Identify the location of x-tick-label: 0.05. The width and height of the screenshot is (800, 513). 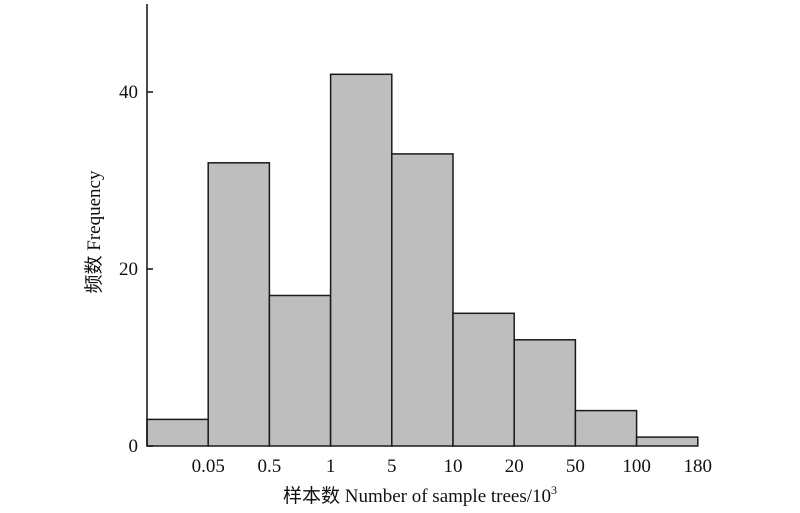
(208, 466).